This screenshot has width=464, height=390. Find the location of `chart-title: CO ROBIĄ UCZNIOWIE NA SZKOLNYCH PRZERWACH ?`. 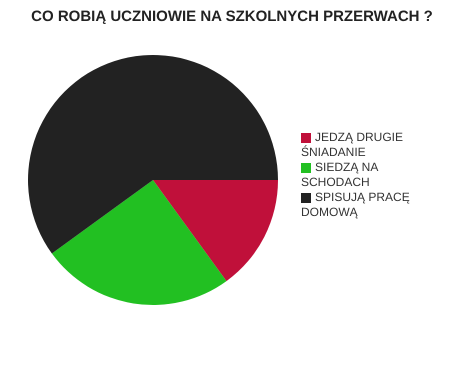

chart-title: CO ROBIĄ UCZNIOWIE NA SZKOLNYCH PRZERWACH ? is located at coordinates (232, 16).